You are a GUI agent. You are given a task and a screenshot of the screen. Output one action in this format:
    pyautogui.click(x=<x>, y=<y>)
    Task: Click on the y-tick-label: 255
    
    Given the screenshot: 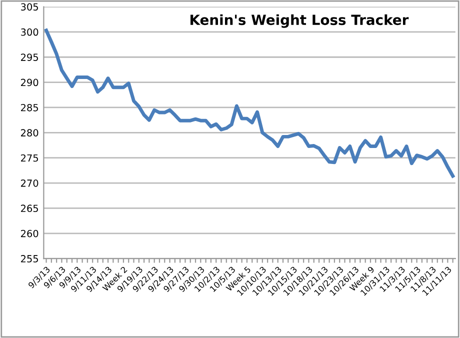 What is the action you would take?
    pyautogui.click(x=29, y=258)
    